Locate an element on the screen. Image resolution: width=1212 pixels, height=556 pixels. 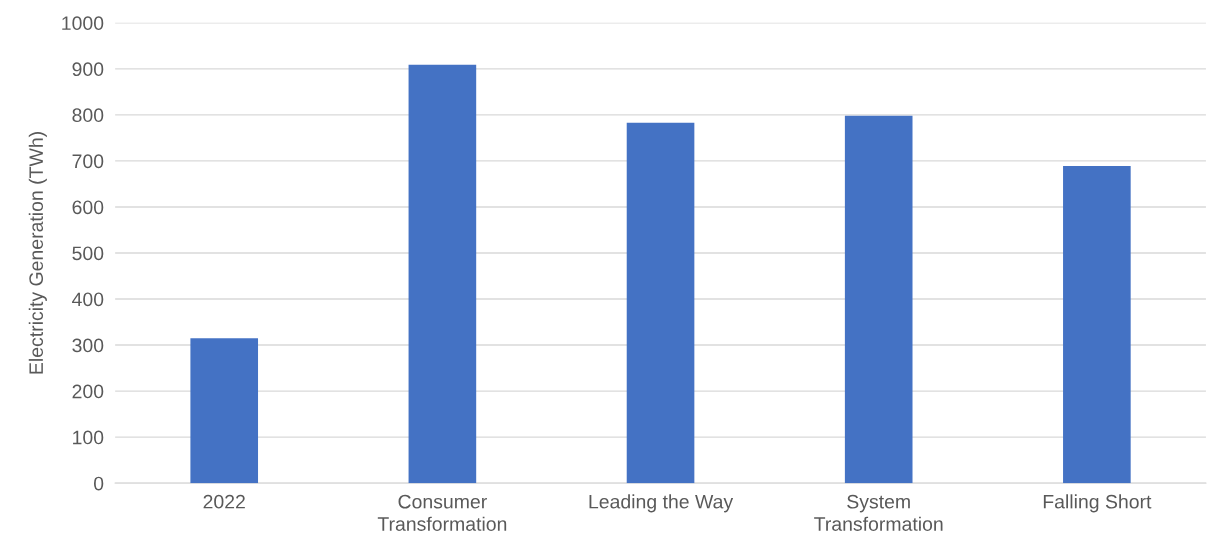
y-tick-label: 0 is located at coordinates (98, 483).